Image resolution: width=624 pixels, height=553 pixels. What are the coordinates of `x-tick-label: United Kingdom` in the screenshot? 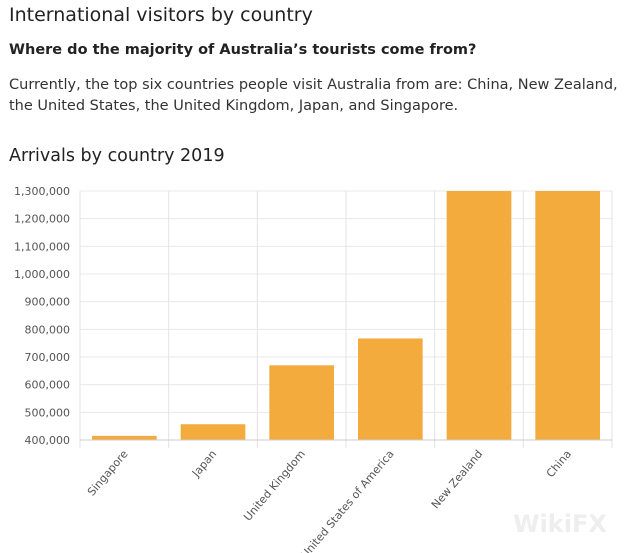 It's located at (274, 486).